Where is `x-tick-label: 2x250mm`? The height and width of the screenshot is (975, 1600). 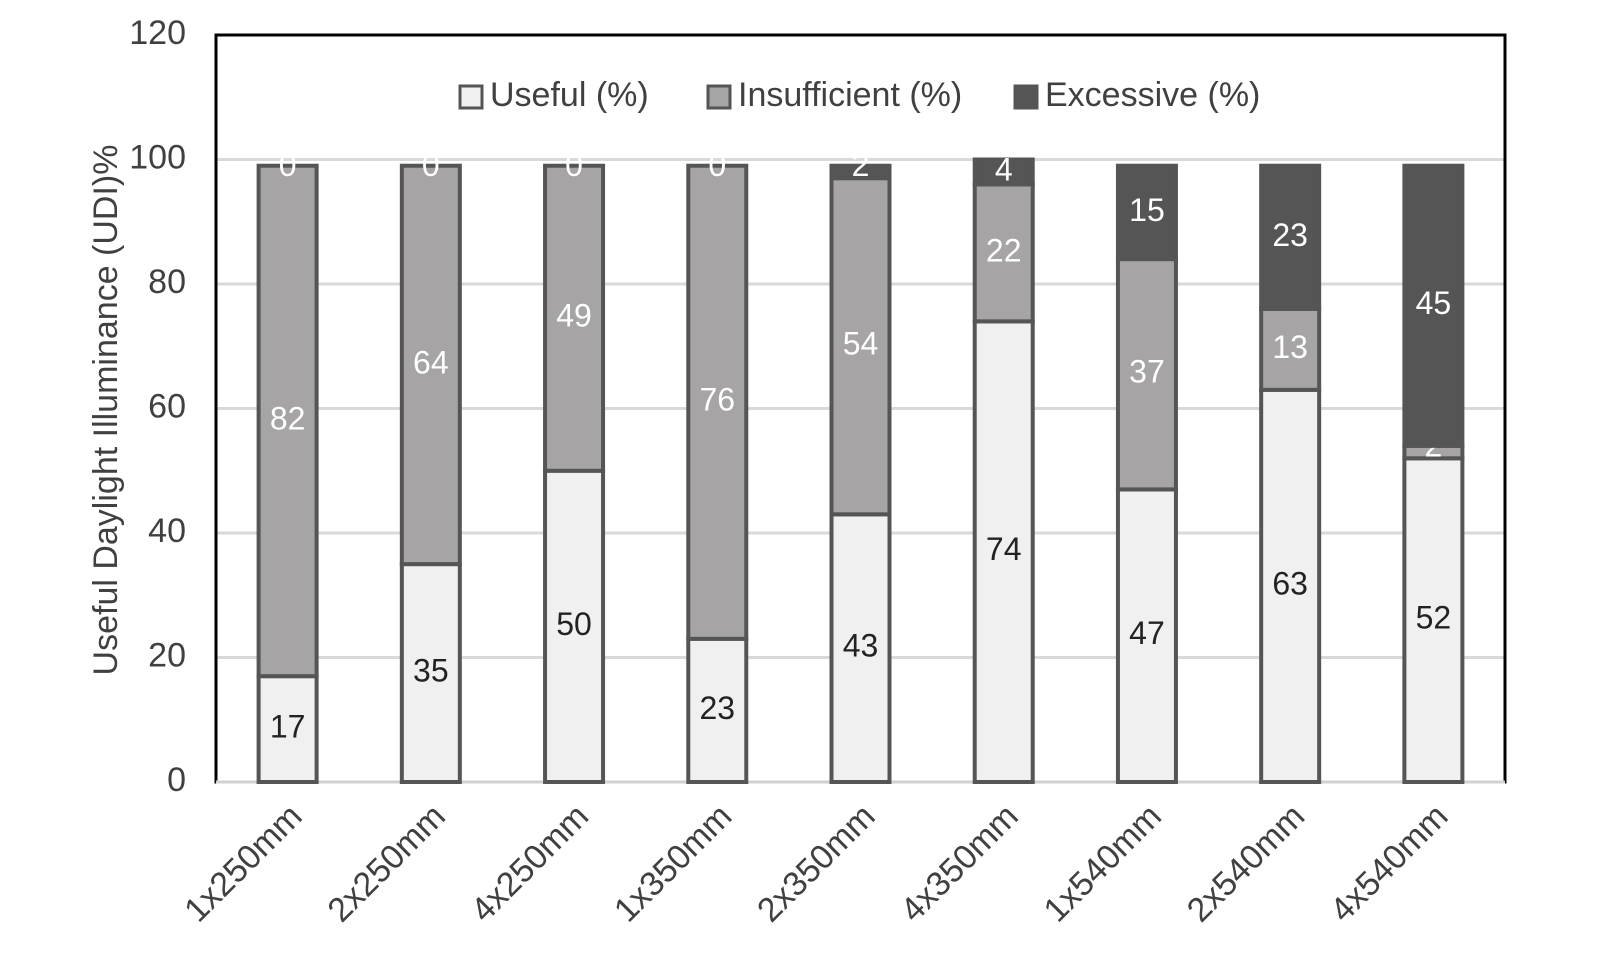 x-tick-label: 2x250mm is located at coordinates (386, 863).